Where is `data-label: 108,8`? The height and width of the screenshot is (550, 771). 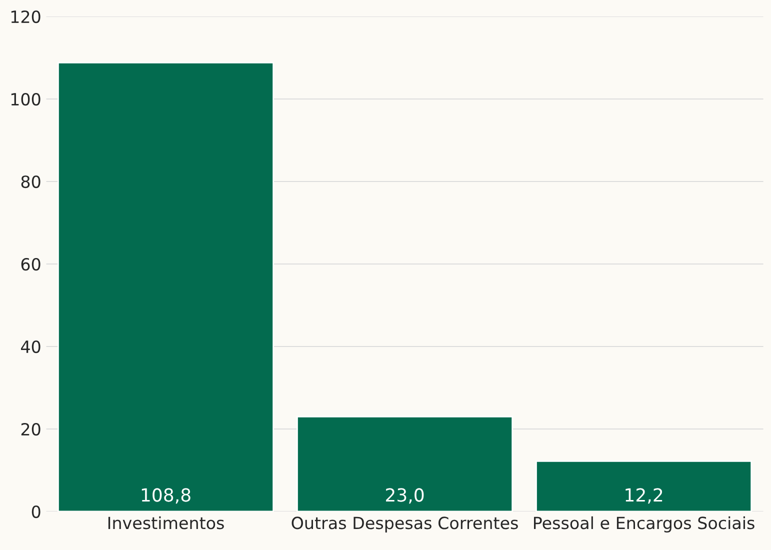 data-label: 108,8 is located at coordinates (166, 496).